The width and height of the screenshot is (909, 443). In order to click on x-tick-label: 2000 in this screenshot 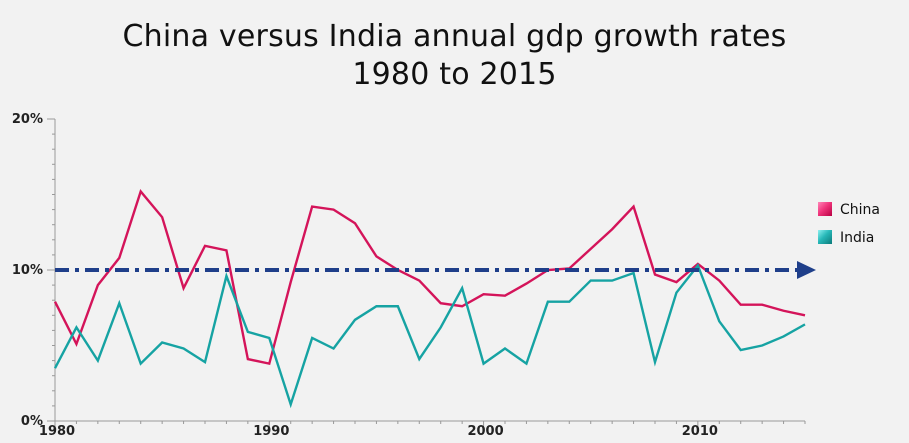, I will do `click(485, 431)`.